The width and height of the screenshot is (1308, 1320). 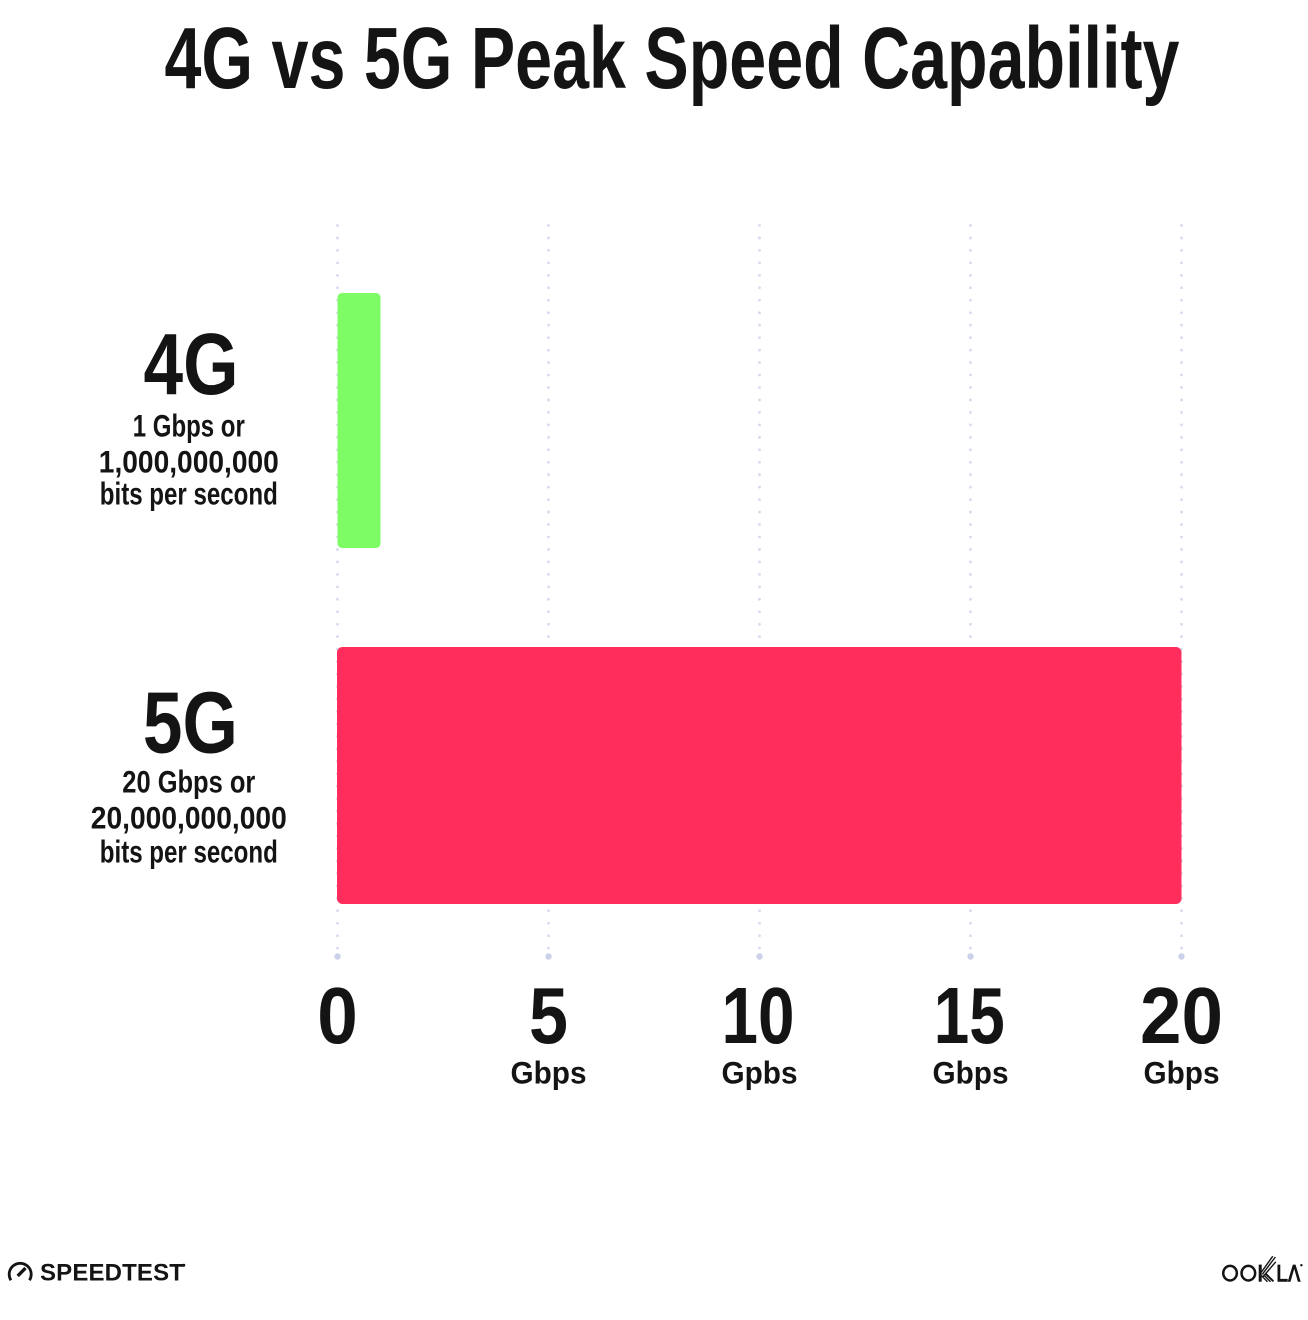 I want to click on svg-text: 4G, so click(x=191, y=364).